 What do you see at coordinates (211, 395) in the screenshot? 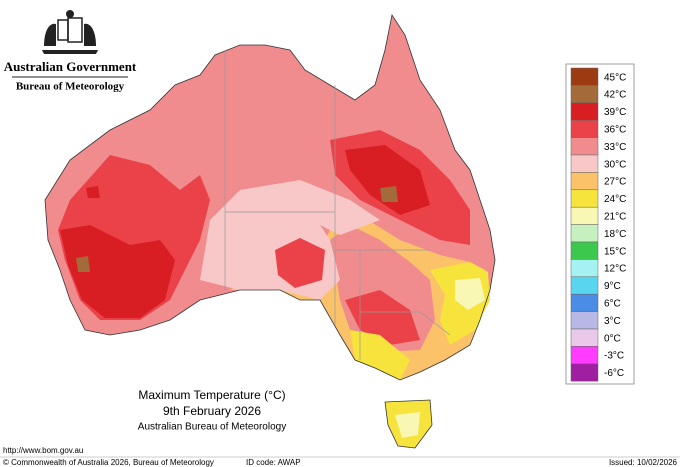
I see `map-title: Maximum Temperature (°C)` at bounding box center [211, 395].